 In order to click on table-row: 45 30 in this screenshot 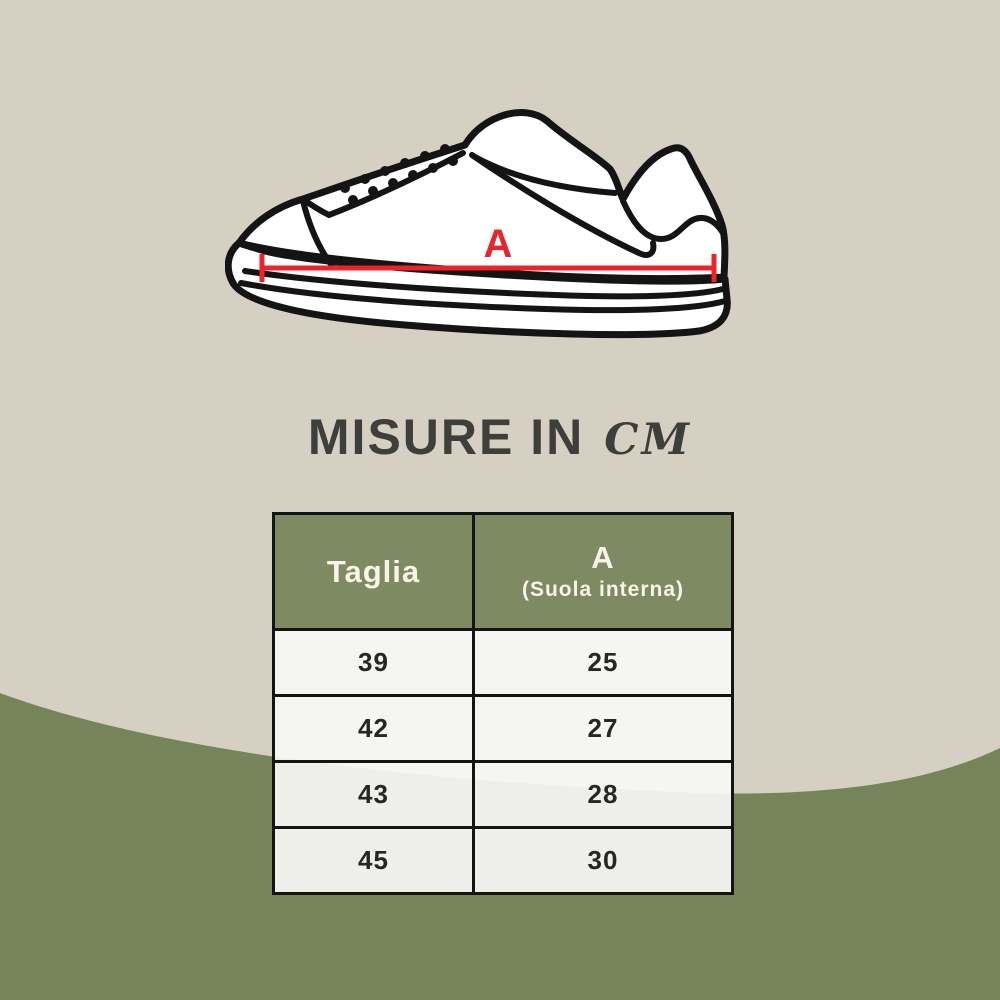, I will do `click(503, 860)`.